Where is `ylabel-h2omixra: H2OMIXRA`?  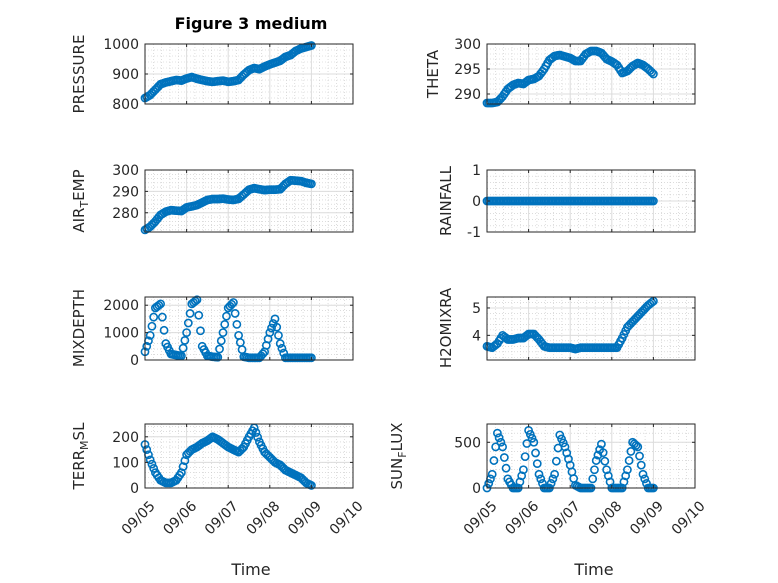 ylabel-h2omixra: H2OMIXRA is located at coordinates (446, 327).